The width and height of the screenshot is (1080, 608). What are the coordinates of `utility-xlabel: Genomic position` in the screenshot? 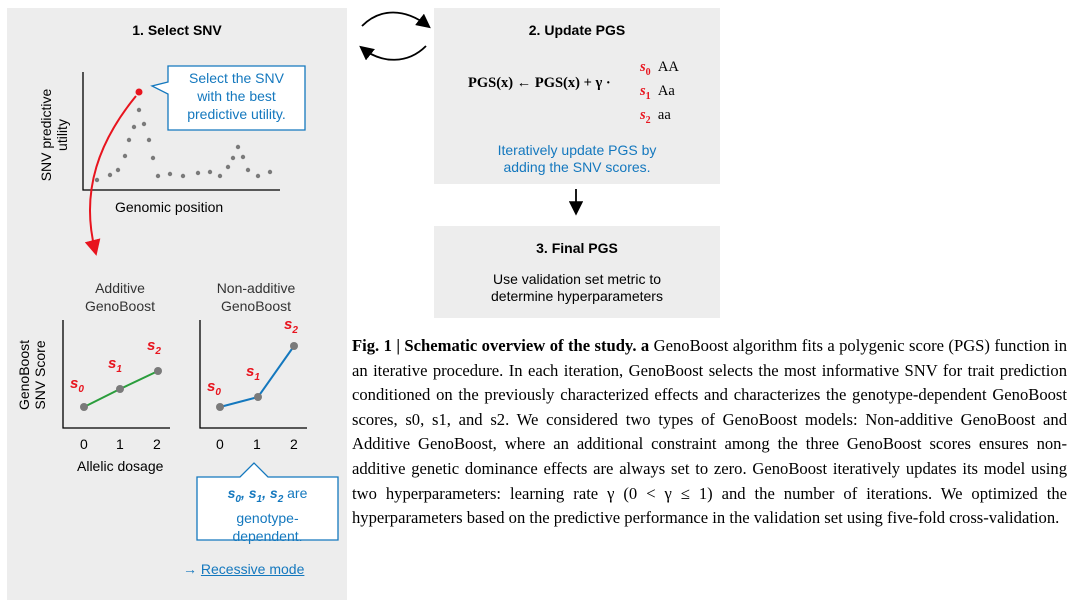 It's located at (169, 207).